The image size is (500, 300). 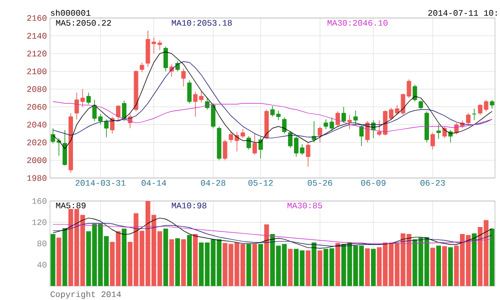 What do you see at coordinates (36, 71) in the screenshot?
I see `y-tick-label: 2100` at bounding box center [36, 71].